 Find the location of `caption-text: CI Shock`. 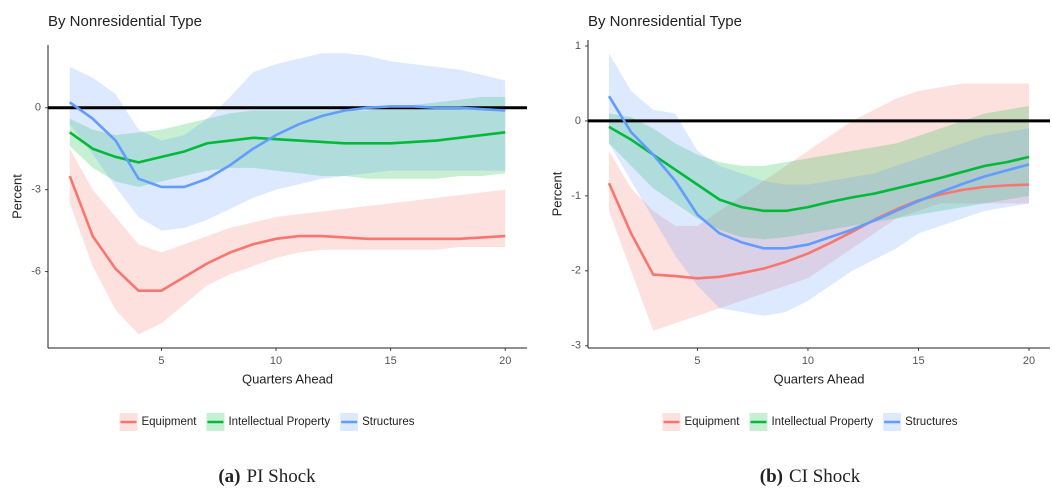

caption-text: CI Shock is located at coordinates (825, 476).